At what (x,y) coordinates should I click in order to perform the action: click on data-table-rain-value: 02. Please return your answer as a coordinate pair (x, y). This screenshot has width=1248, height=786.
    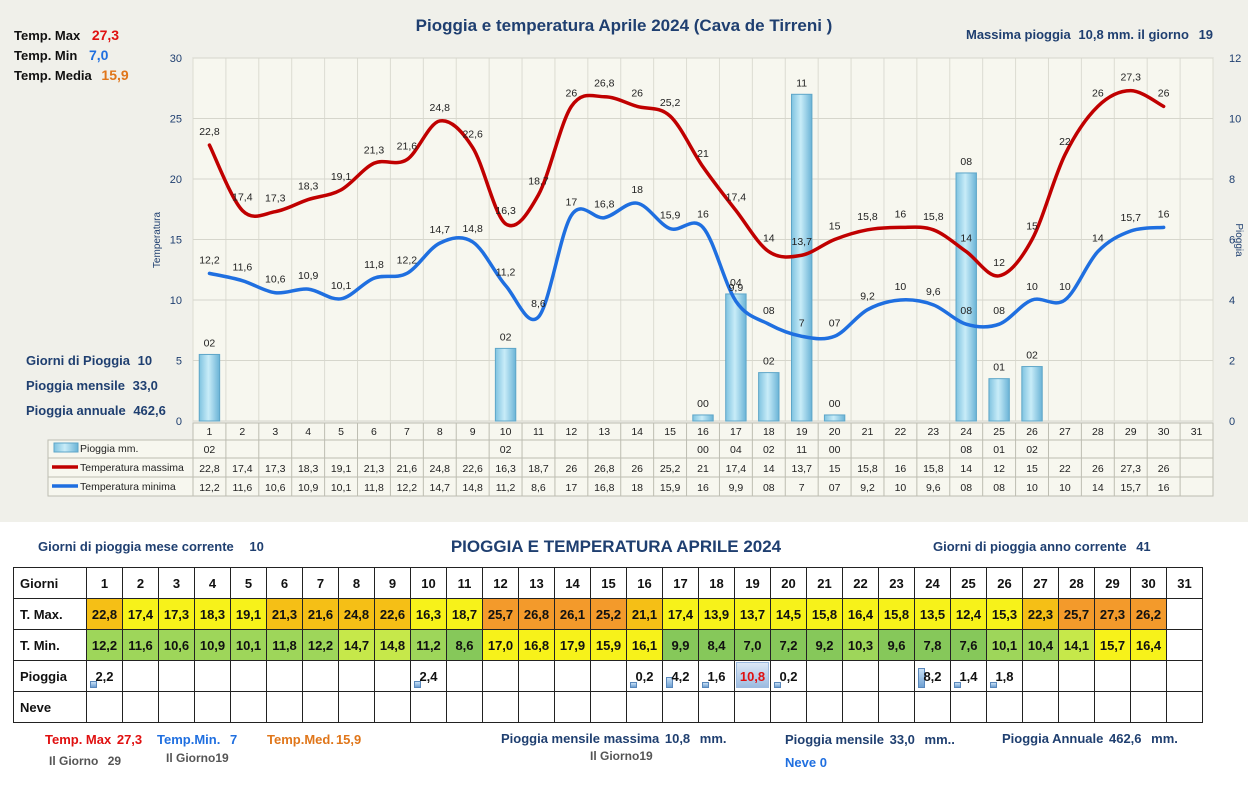
    Looking at the image, I should click on (210, 450).